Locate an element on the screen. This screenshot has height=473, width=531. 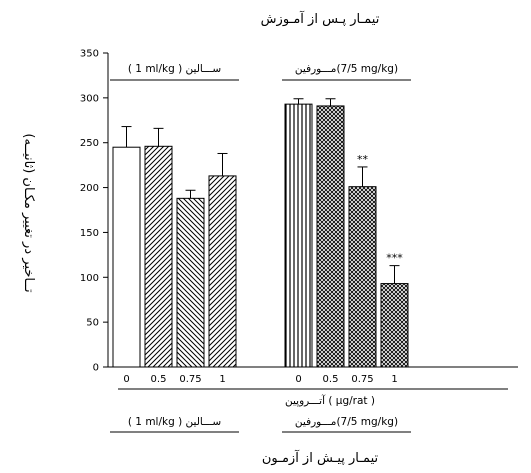
group-bottom-label: ( 1 ml/kg ) ســـالین is located at coordinates (174, 422).